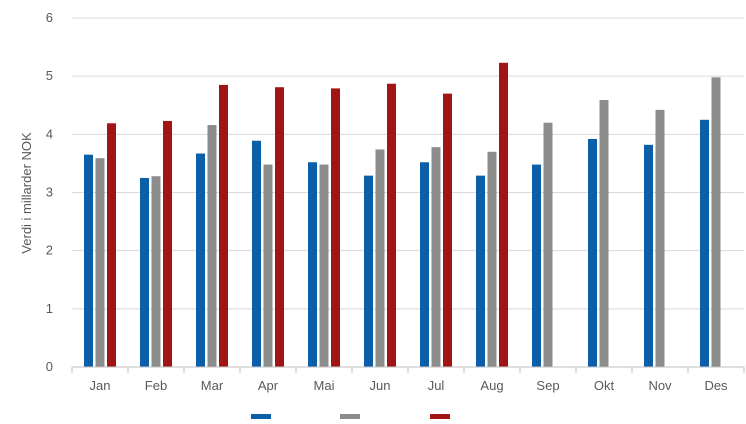  Describe the element at coordinates (49, 192) in the screenshot. I see `y-tick-label: 3` at that location.